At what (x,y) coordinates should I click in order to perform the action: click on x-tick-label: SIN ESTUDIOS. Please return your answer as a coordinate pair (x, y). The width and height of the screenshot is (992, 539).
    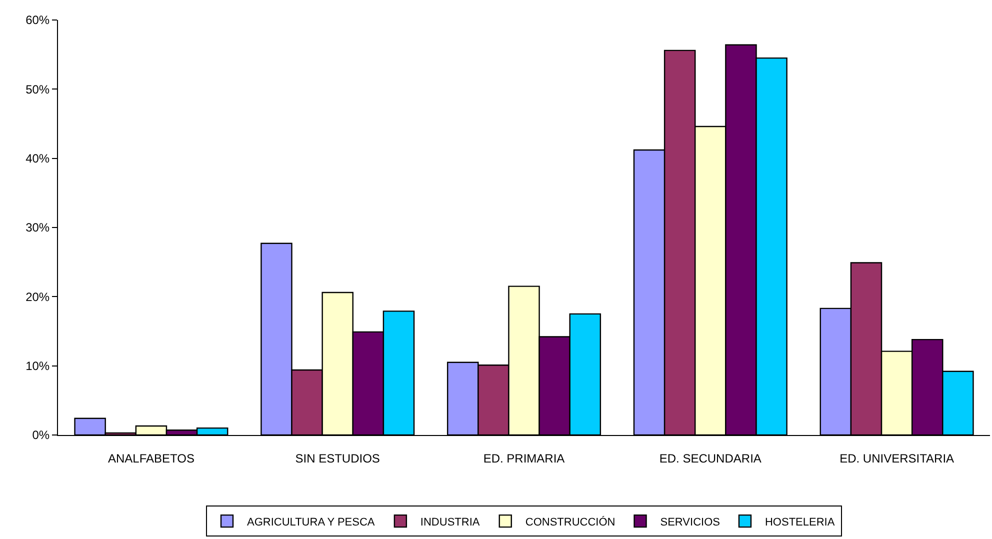
    Looking at the image, I should click on (337, 458).